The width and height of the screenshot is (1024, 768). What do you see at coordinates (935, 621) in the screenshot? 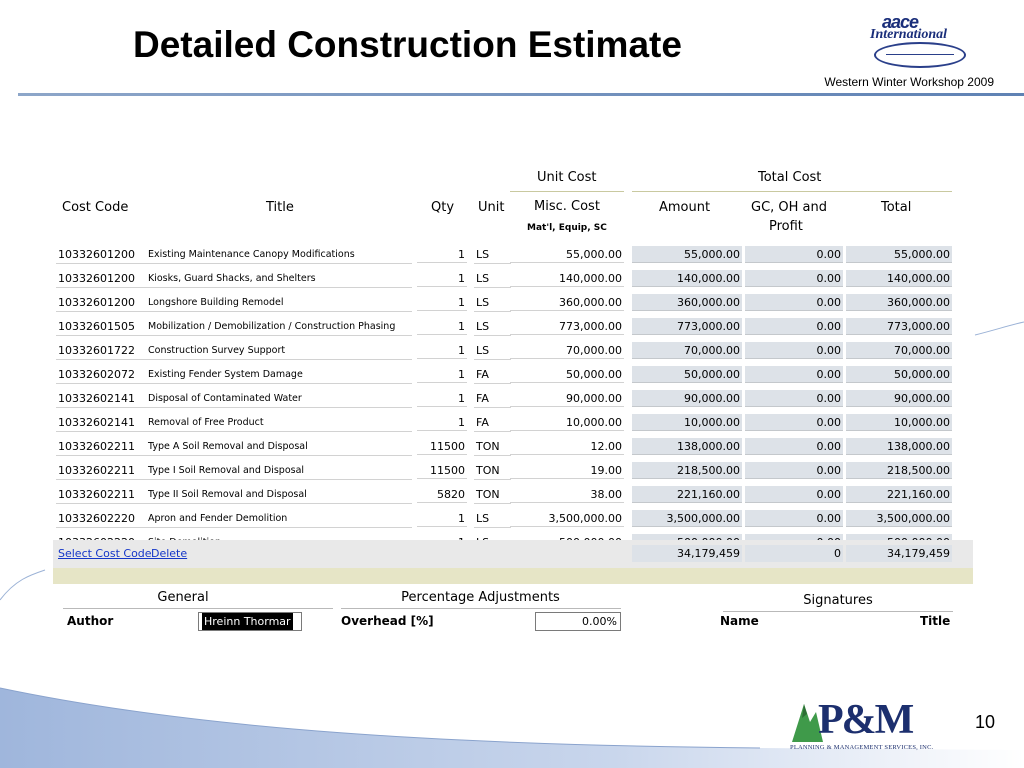
I see `signature-title-label: Title` at bounding box center [935, 621].